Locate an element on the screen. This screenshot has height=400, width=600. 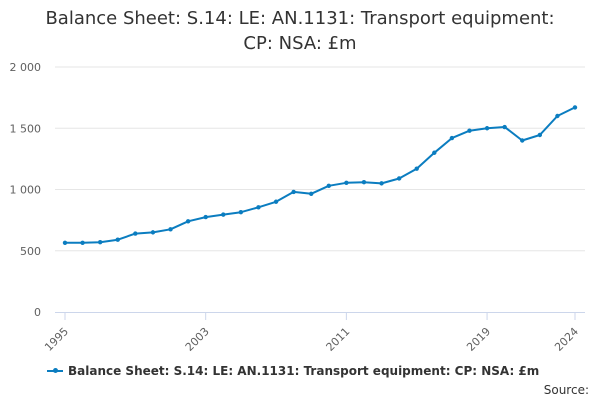
y-tick-label: 2 000 is located at coordinates (26, 67).